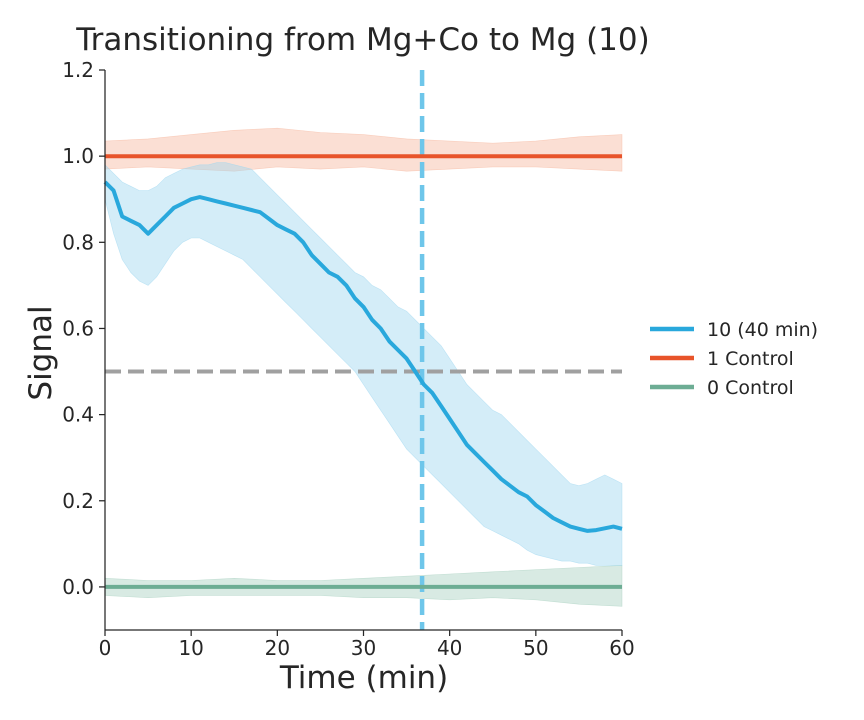  I want to click on x-ticks: 0 10 20 30 40 50 60, so click(367, 645).